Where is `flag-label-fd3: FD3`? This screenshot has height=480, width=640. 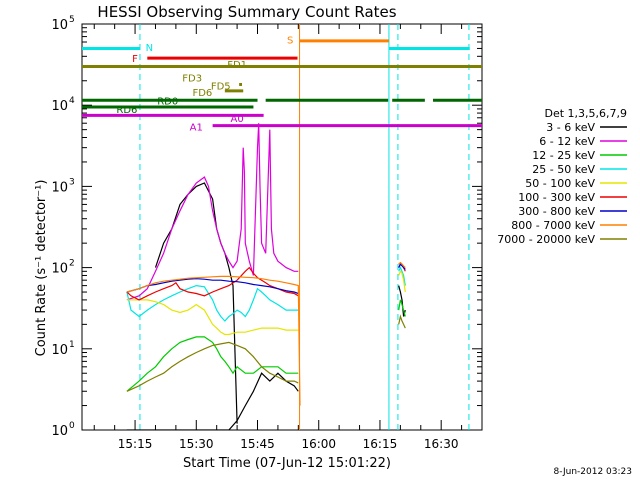 flag-label-fd3: FD3 is located at coordinates (192, 78).